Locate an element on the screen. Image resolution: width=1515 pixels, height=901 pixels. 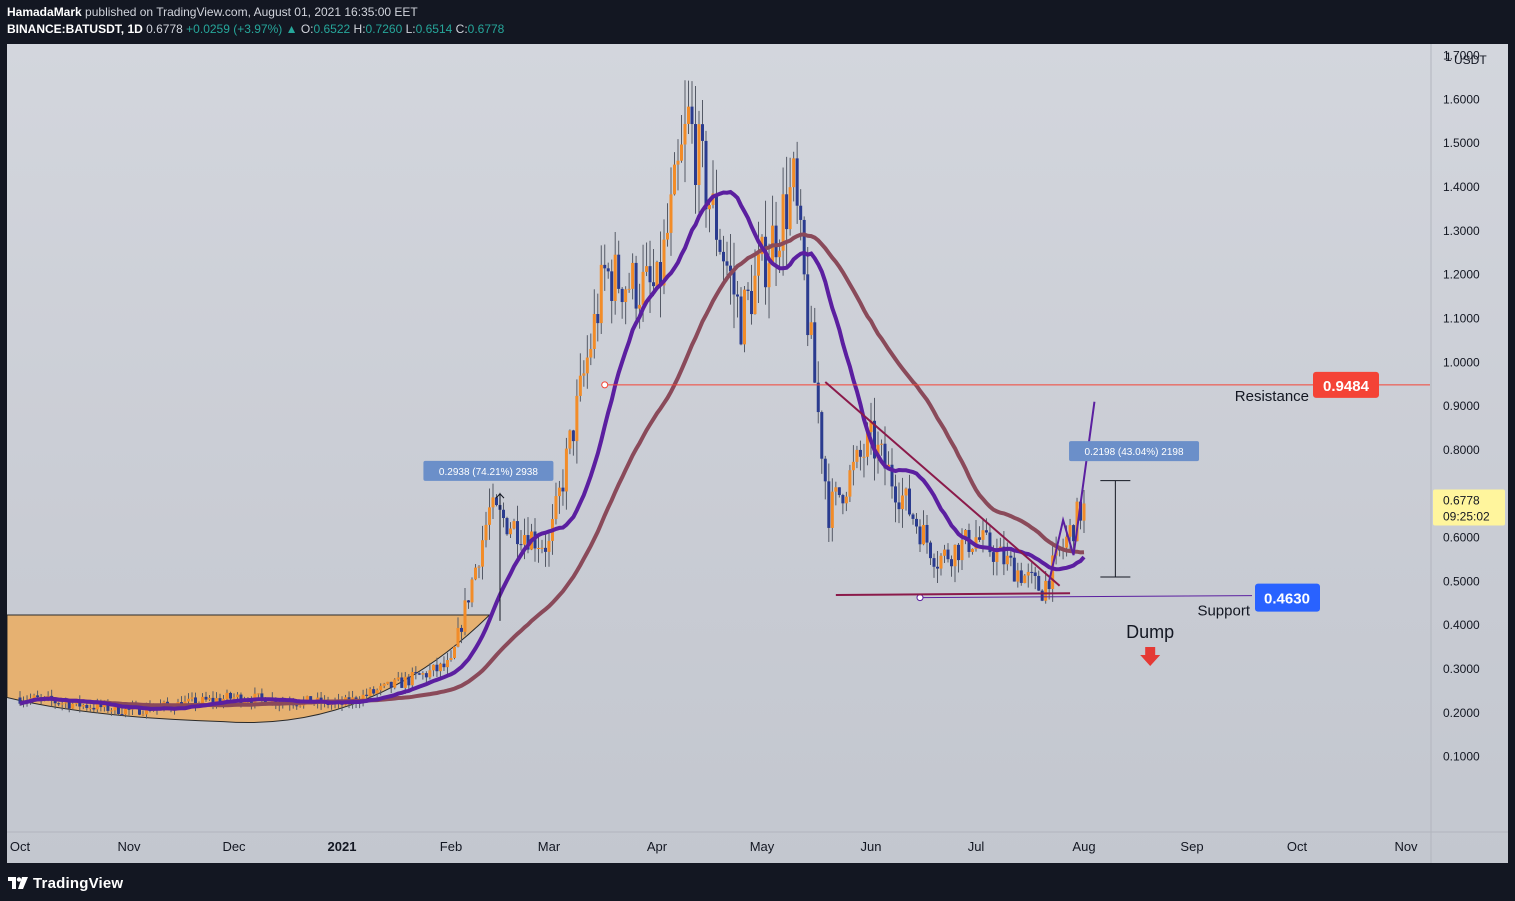
y-tick-label: 0.3000 is located at coordinates (1461, 669).